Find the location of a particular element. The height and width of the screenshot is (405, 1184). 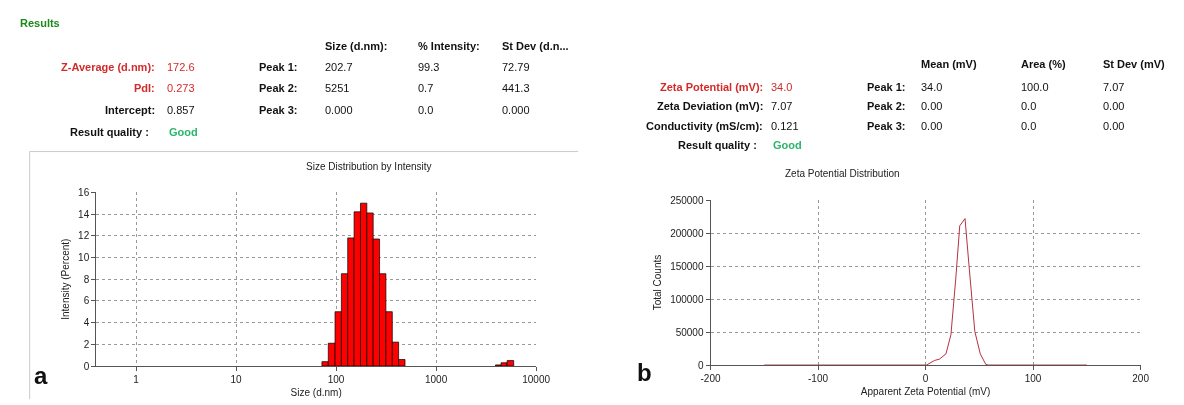

text: 0.273 is located at coordinates (181, 88).